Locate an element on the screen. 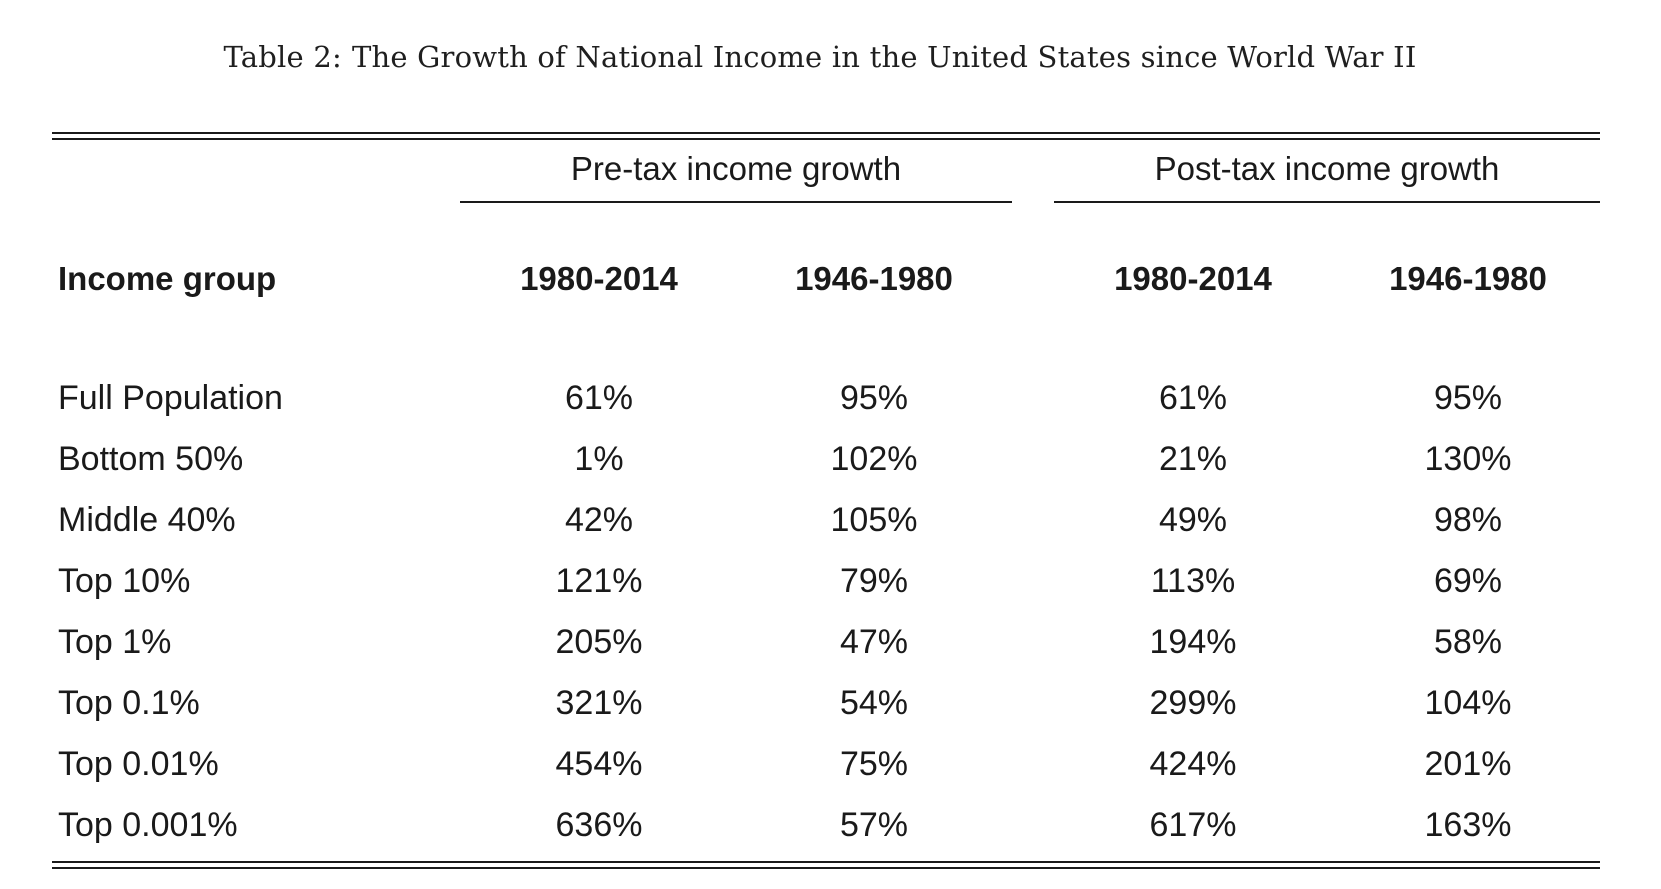 This screenshot has width=1661, height=889. row-label: Top 1% is located at coordinates (115, 642).